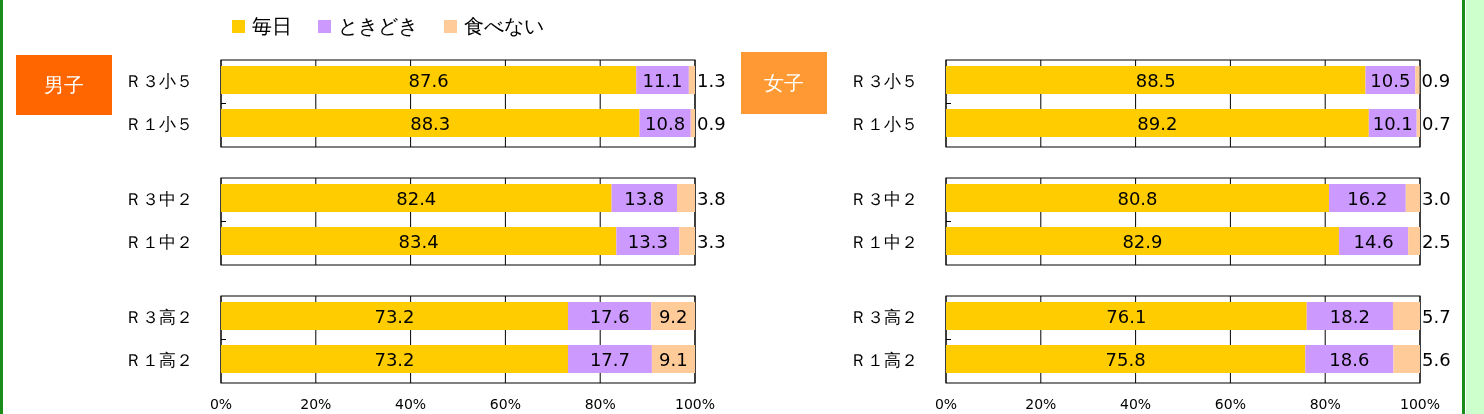  Describe the element at coordinates (1125, 359) in the screenshot. I see `data-label: 75.8` at that location.